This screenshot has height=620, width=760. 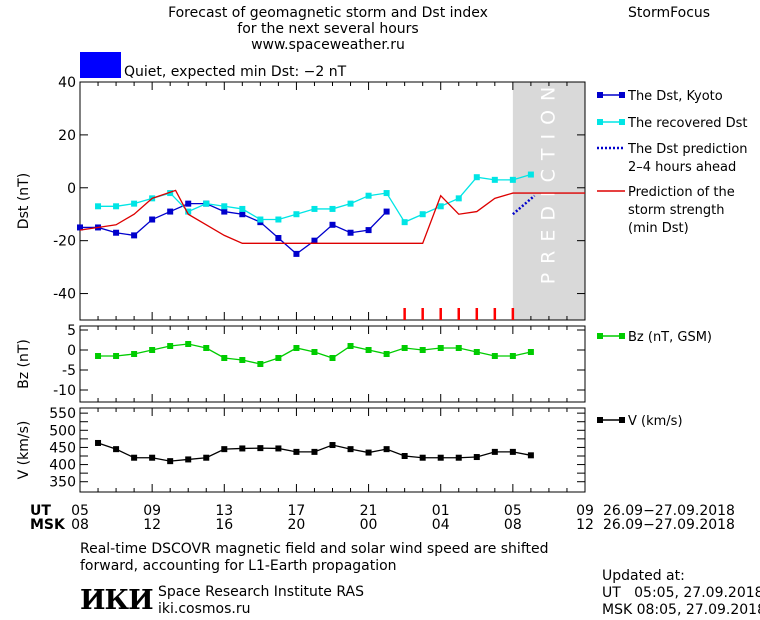 I want to click on y-tick-label: -20, so click(x=64, y=242).